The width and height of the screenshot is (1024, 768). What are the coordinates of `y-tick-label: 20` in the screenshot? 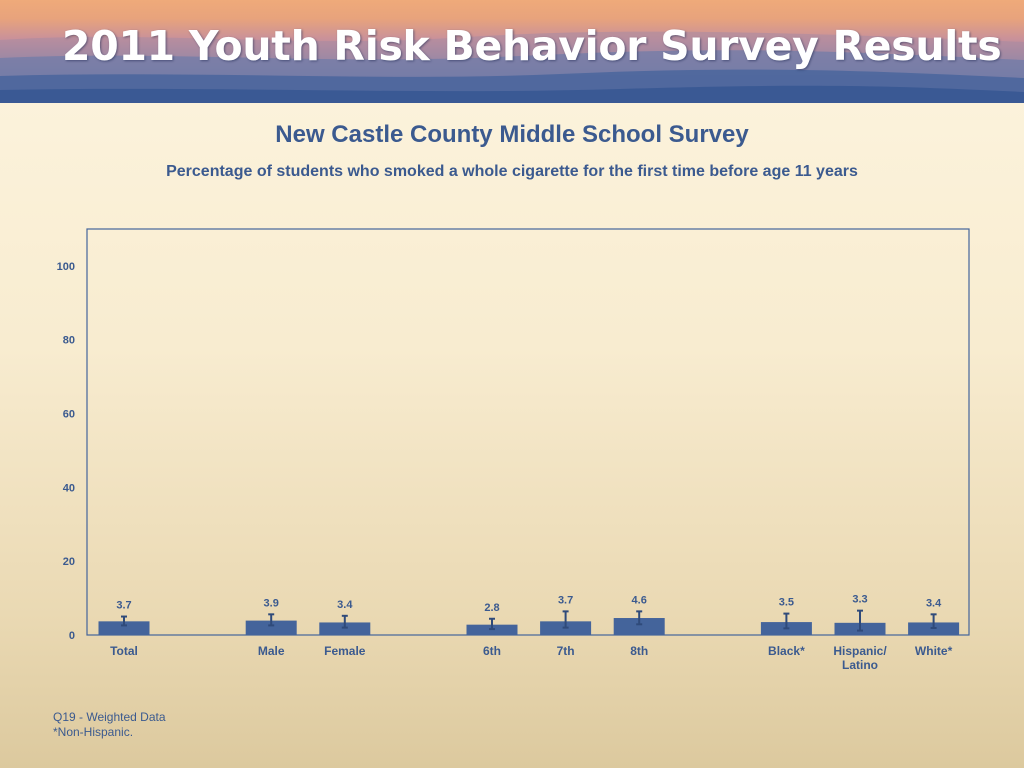 It's located at (69, 562).